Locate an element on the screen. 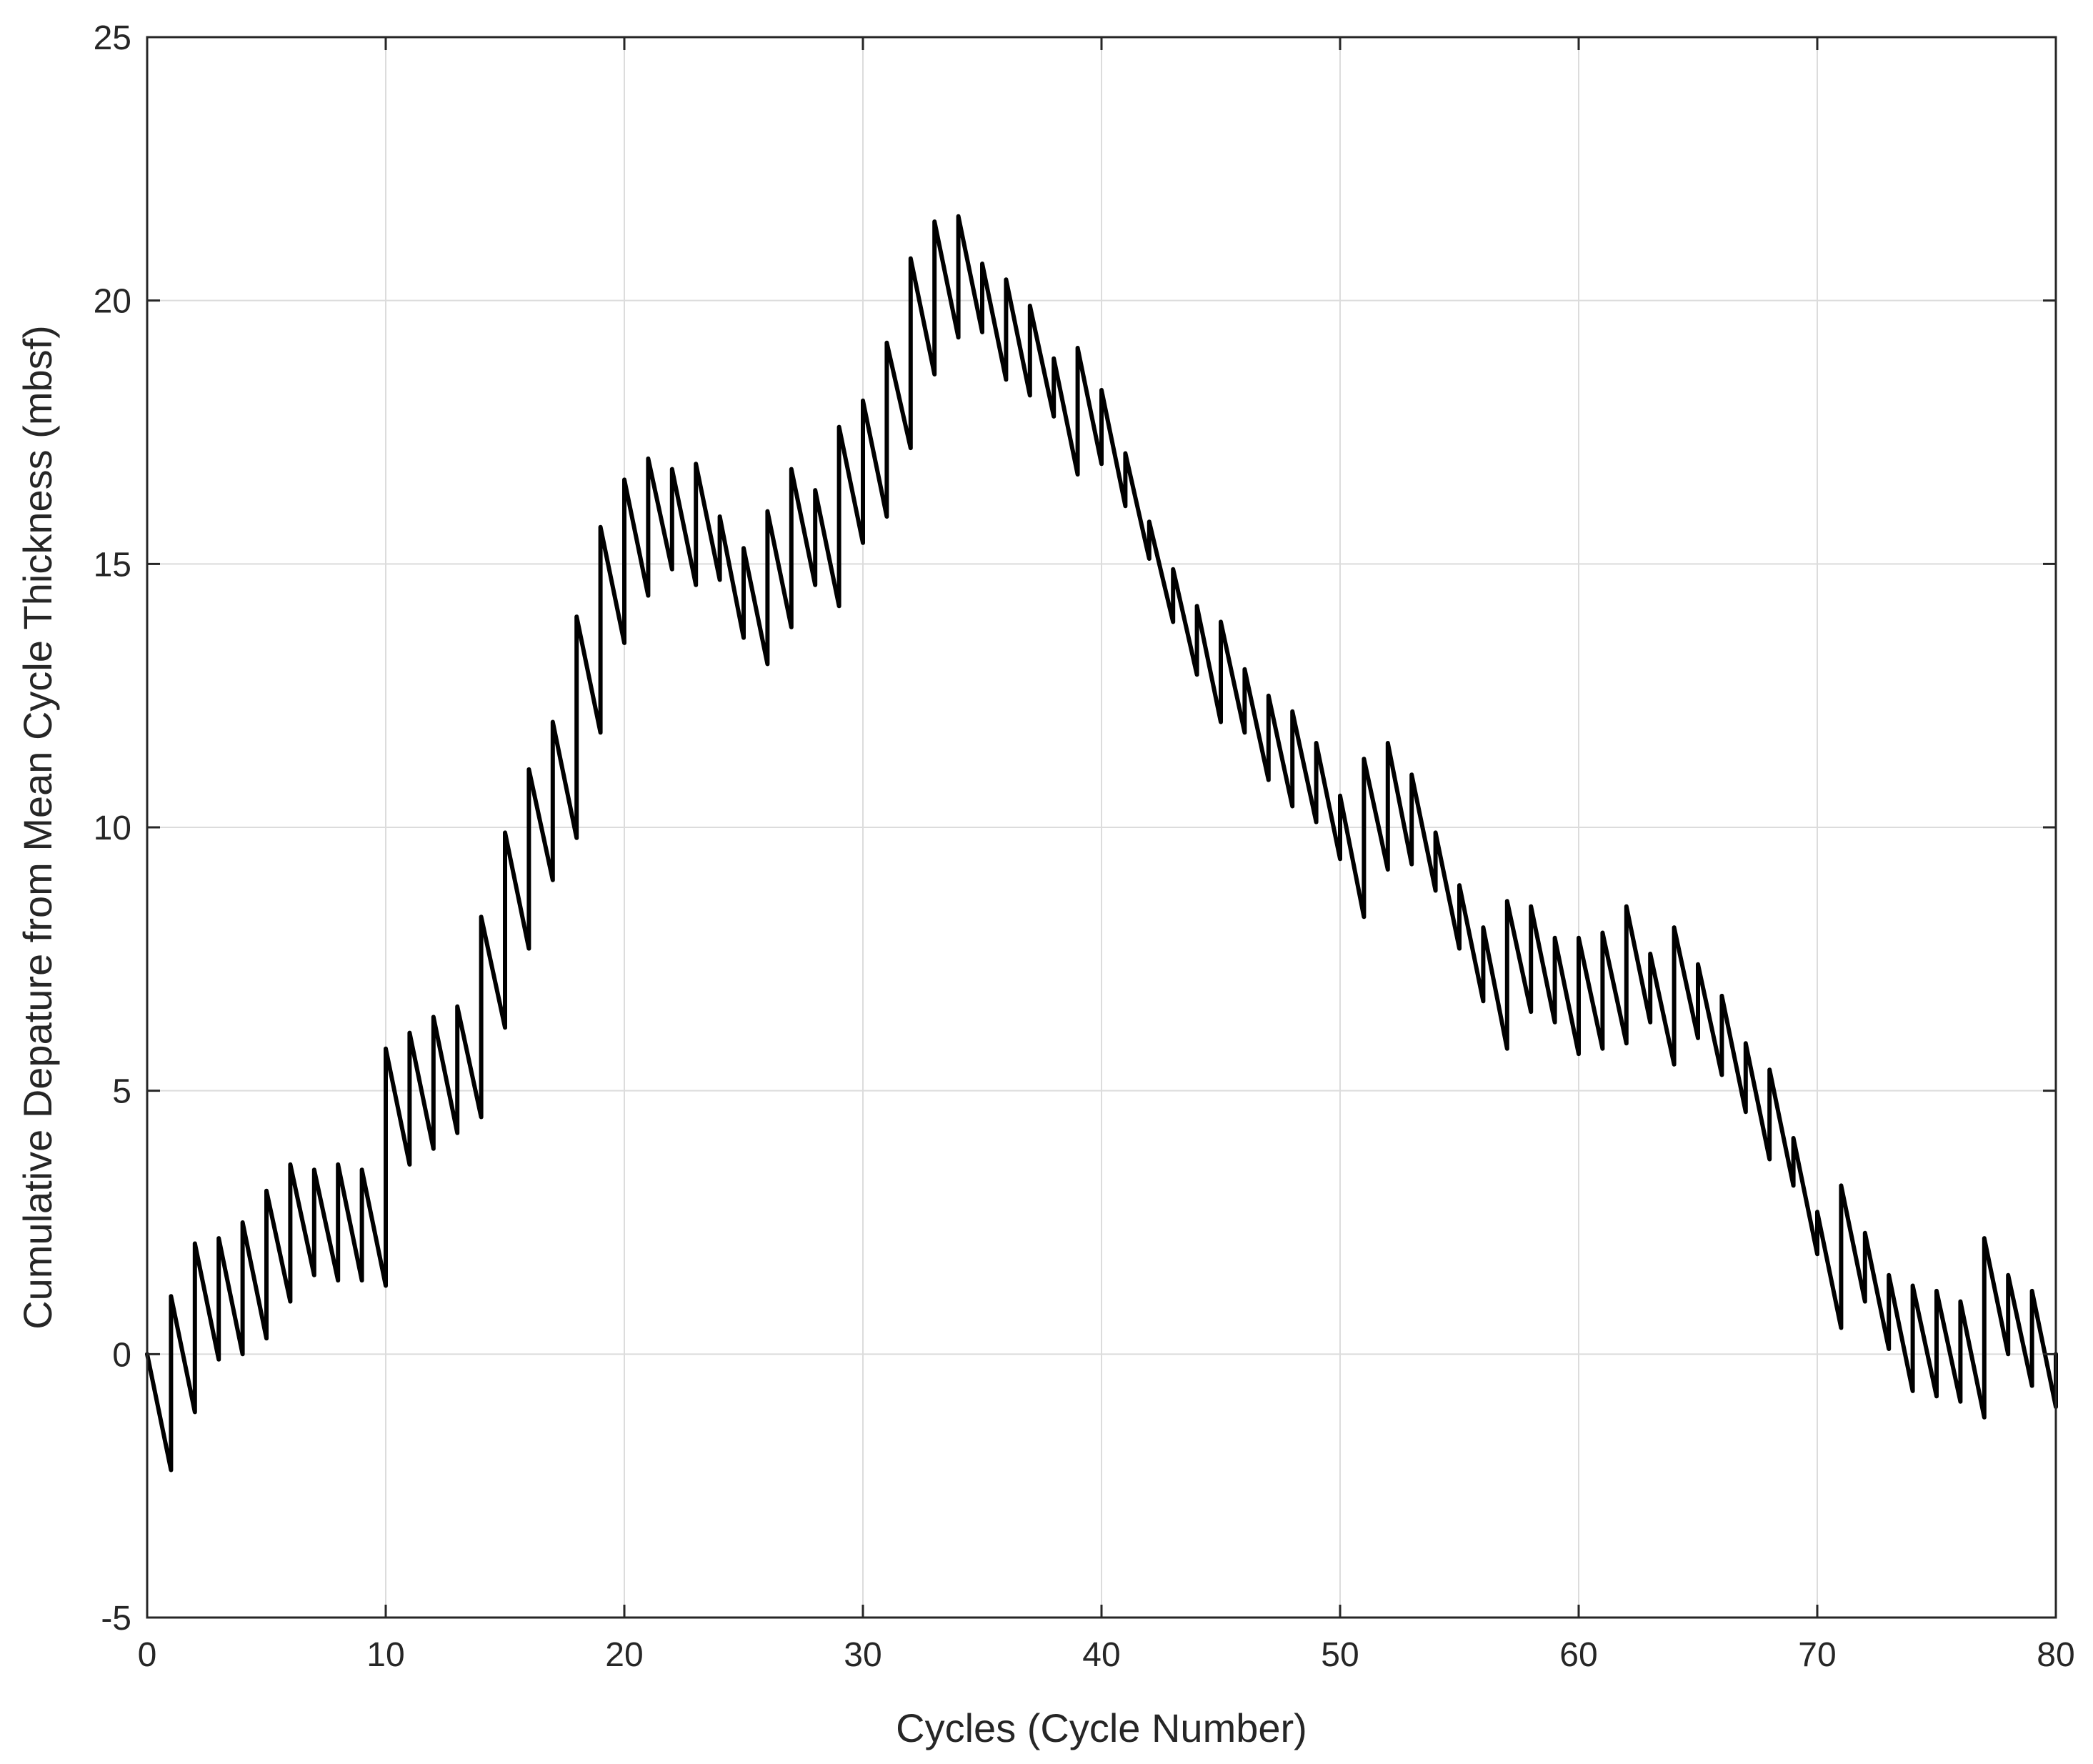 The height and width of the screenshot is (1764, 2093). y-tick-label: 5 is located at coordinates (121, 1092).